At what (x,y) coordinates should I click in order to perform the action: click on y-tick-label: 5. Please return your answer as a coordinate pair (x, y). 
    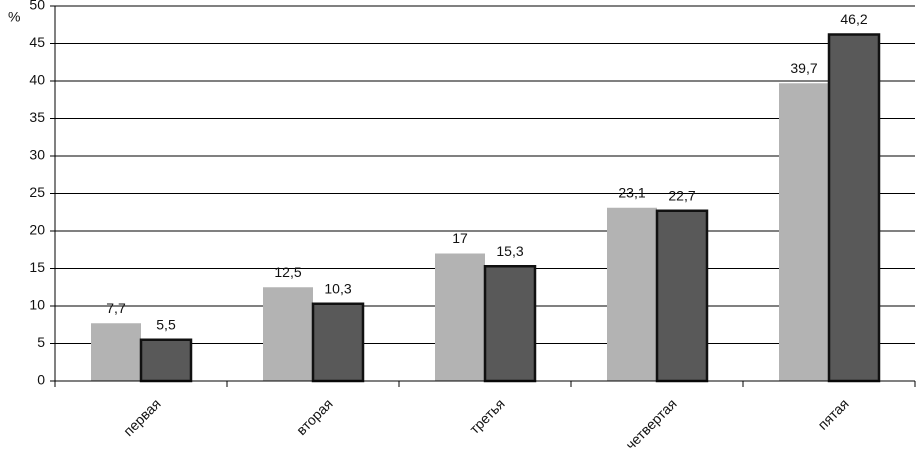
    Looking at the image, I should click on (41, 342).